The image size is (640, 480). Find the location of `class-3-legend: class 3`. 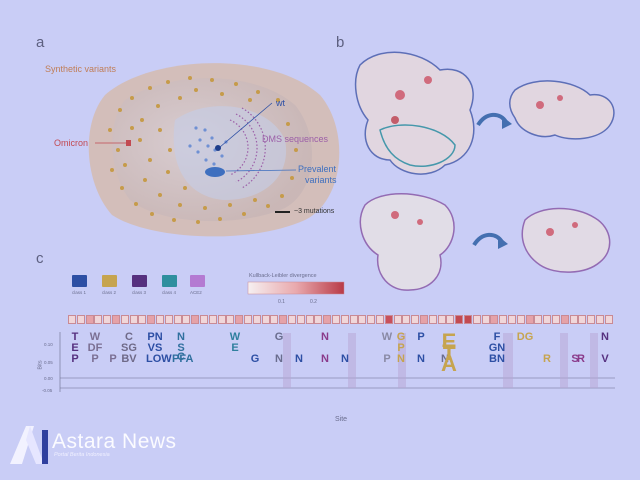

class-3-legend: class 3 is located at coordinates (143, 285).